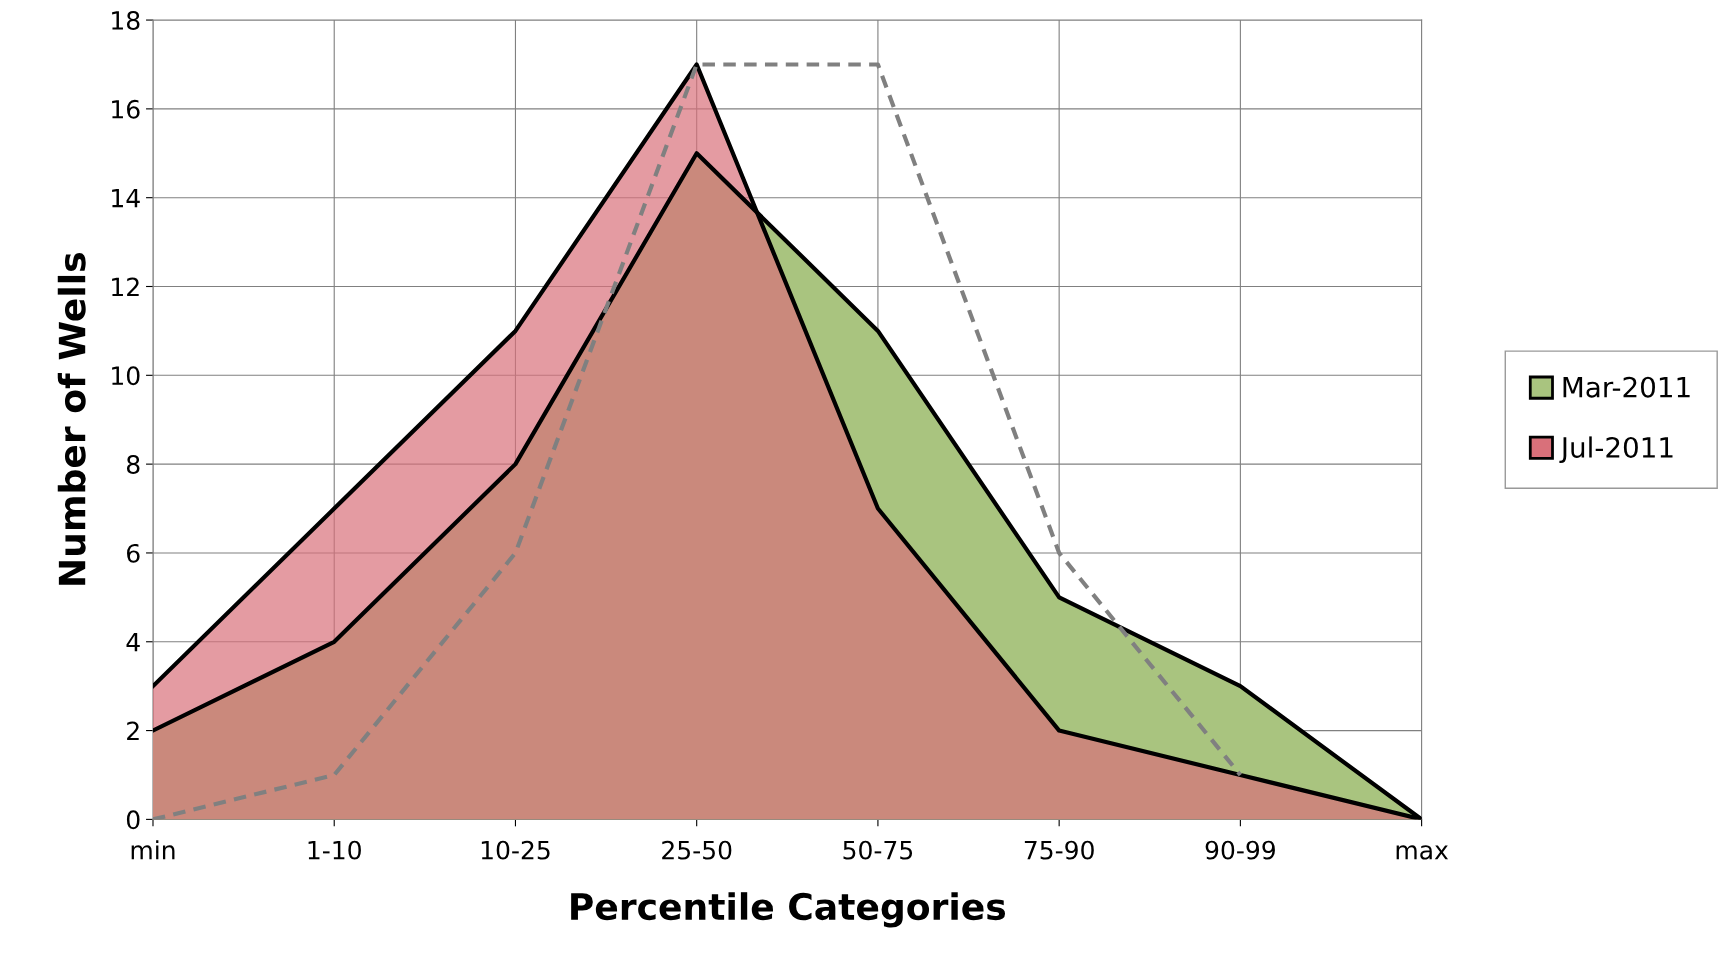 This screenshot has height=955, width=1719. Describe the element at coordinates (133, 642) in the screenshot. I see `y-tick-label: 4` at that location.